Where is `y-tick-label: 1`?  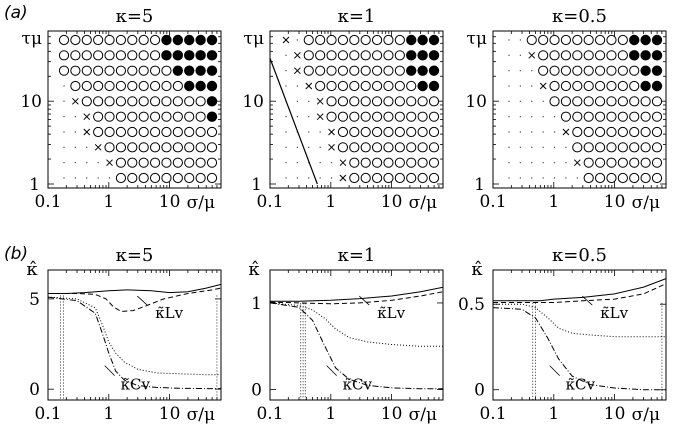
y-tick-label: 1 is located at coordinates (256, 185).